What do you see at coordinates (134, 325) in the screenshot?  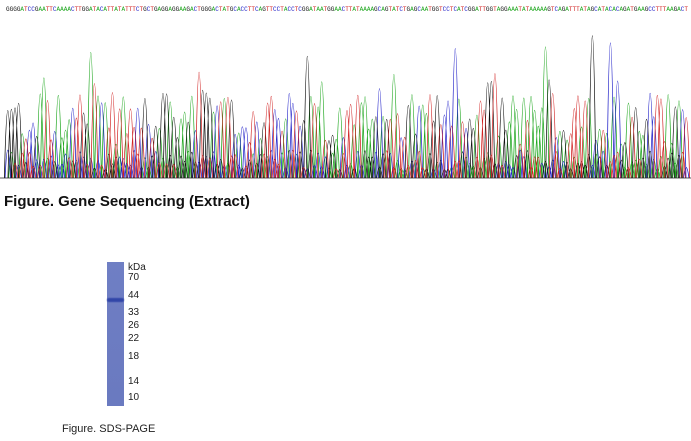 I see `marker-26: 26` at bounding box center [134, 325].